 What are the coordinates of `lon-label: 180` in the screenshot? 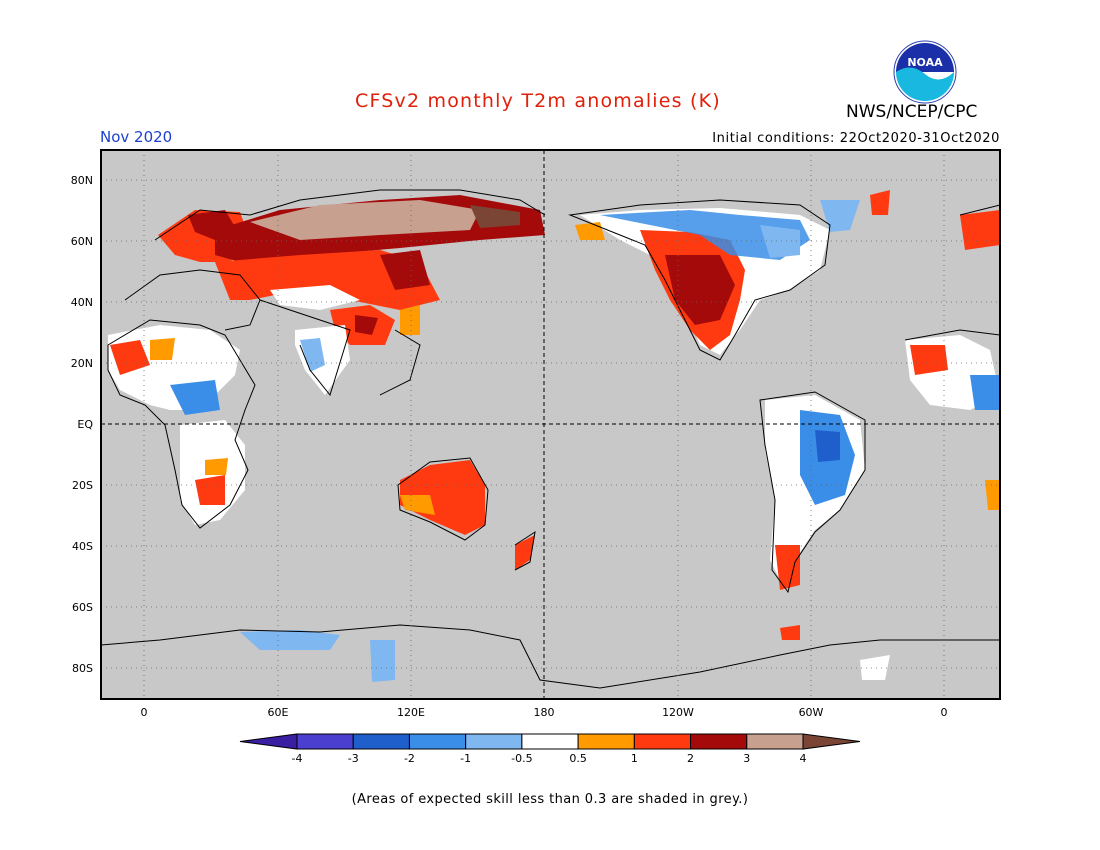 It's located at (544, 712).